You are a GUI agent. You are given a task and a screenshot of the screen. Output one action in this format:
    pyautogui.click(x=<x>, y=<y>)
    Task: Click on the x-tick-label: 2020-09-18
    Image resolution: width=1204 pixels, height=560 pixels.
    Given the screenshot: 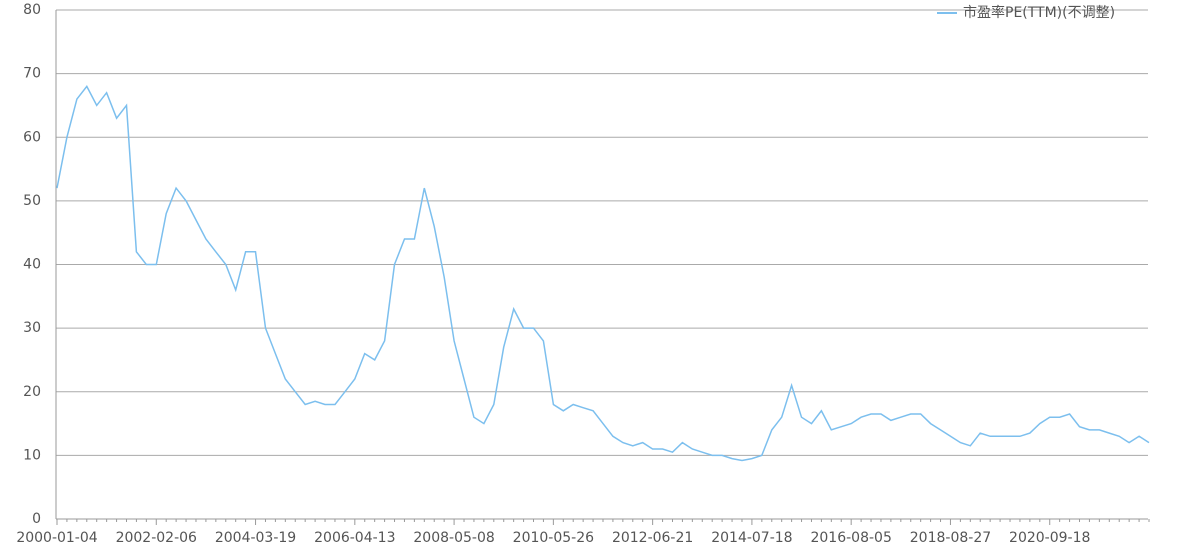 What is the action you would take?
    pyautogui.click(x=1049, y=538)
    